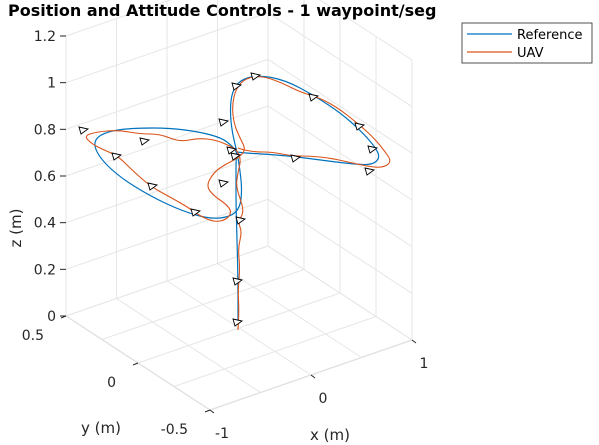 The height and width of the screenshot is (445, 599). I want to click on z-tick-label: 0.8, so click(45, 130).